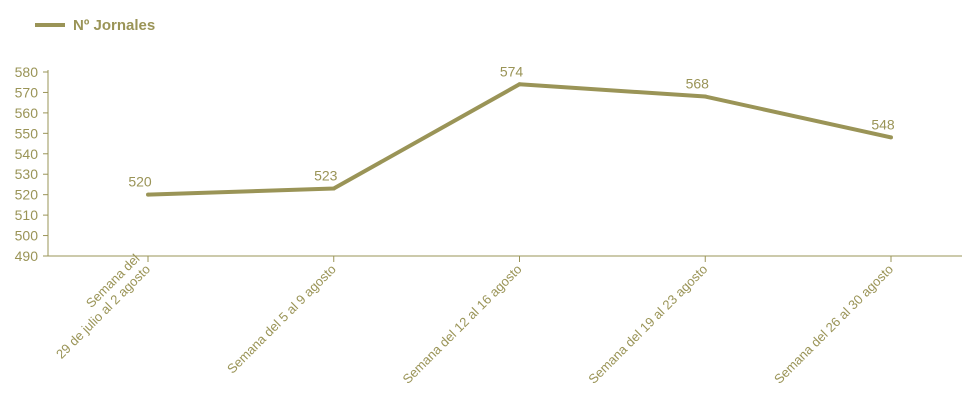 The image size is (970, 414). Describe the element at coordinates (27, 174) in the screenshot. I see `y-tick-label: 530` at that location.